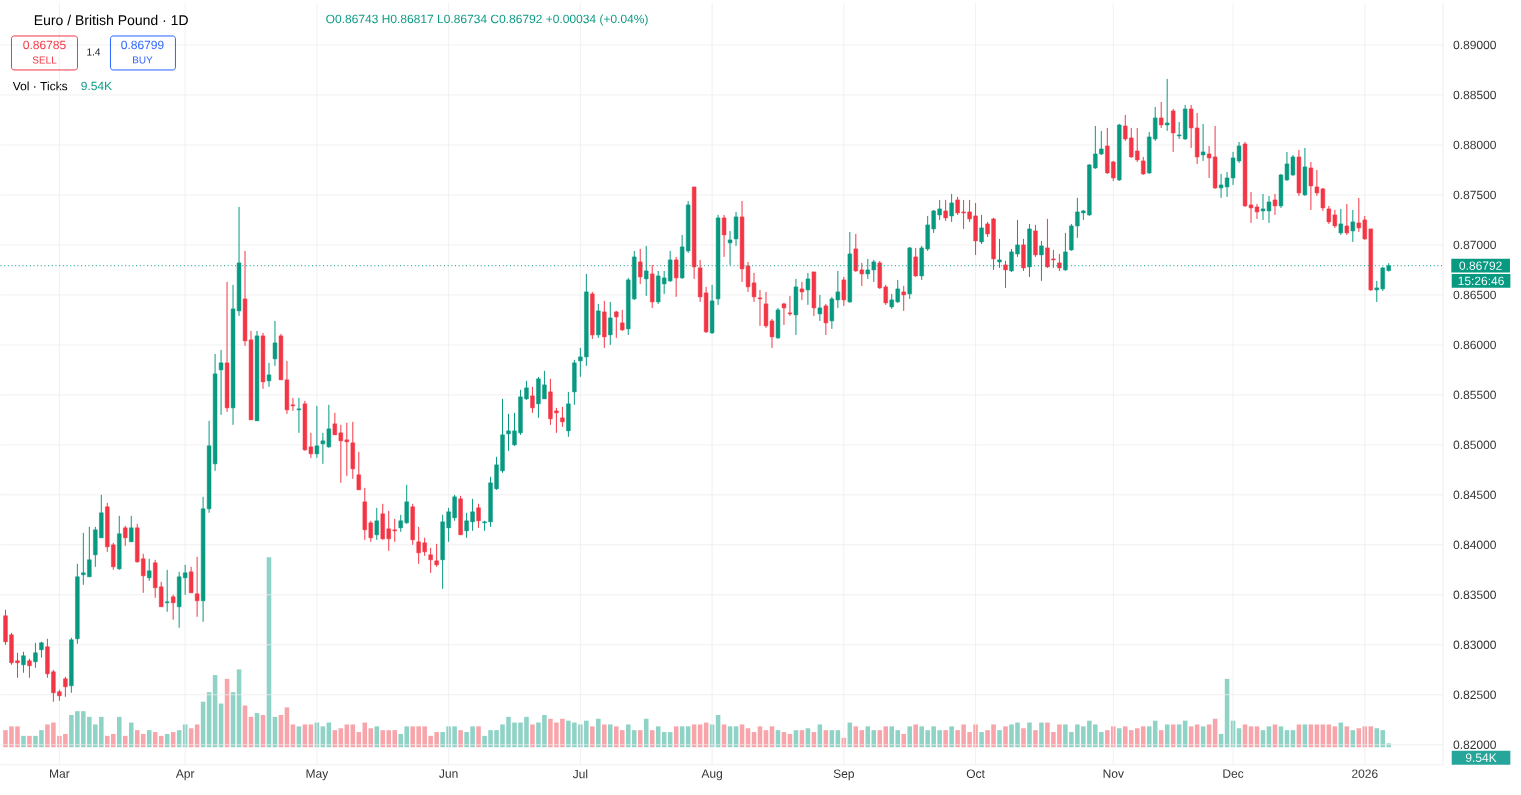  What do you see at coordinates (975, 774) in the screenshot?
I see `x-tick-label: Oct` at bounding box center [975, 774].